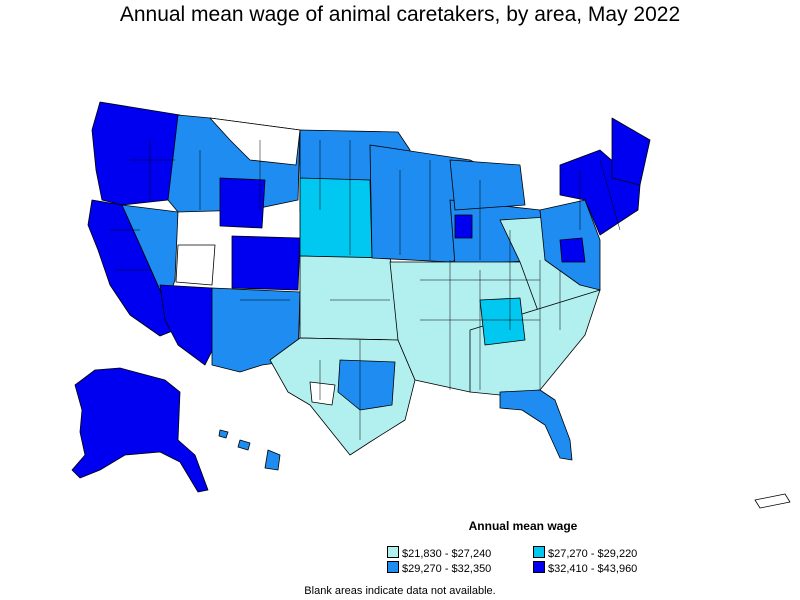  I want to click on region-chicago, so click(463, 226).